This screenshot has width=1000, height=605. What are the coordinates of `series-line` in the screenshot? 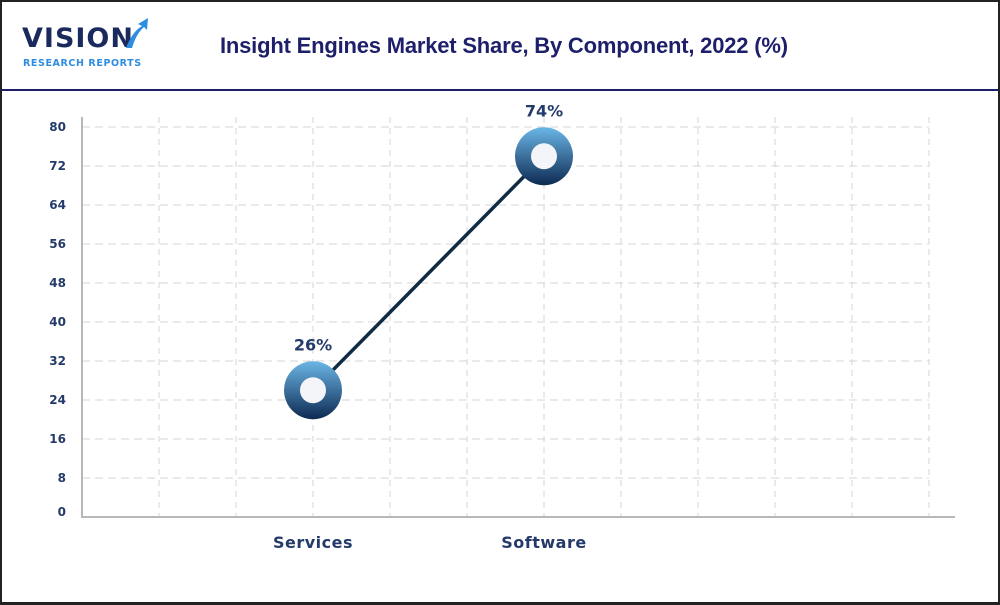 It's located at (428, 273).